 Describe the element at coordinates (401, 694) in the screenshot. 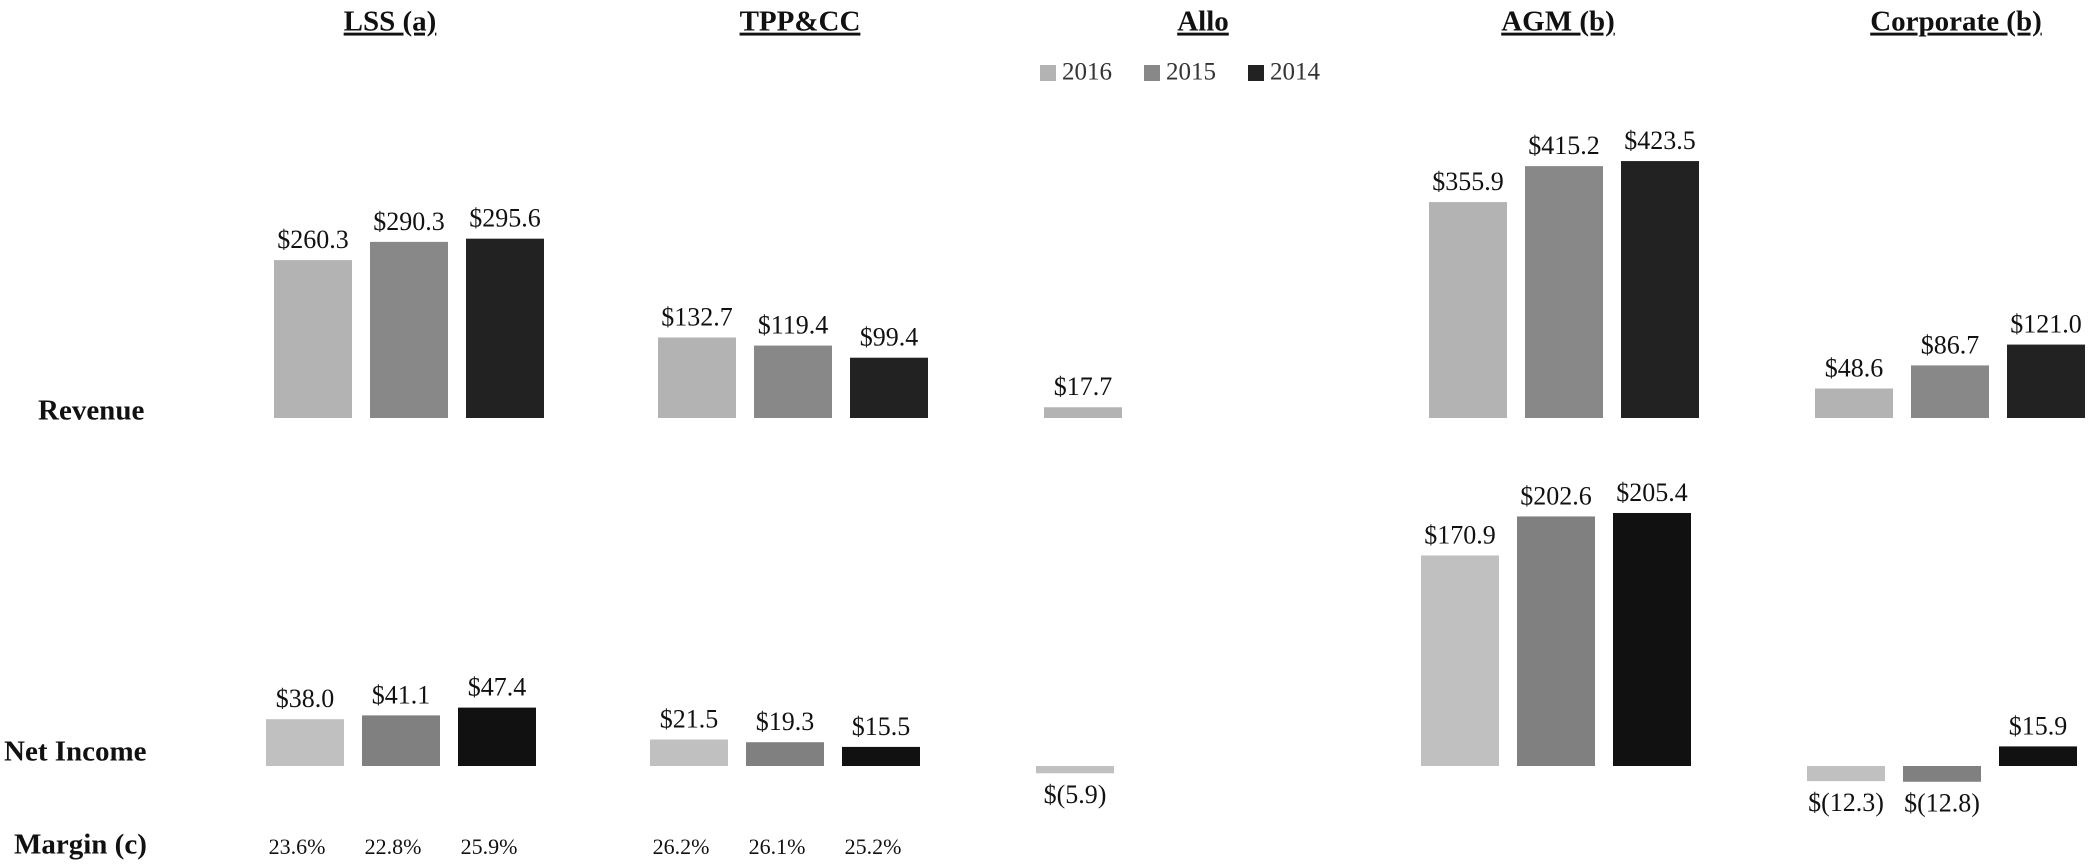

I see `value-label: $41.1` at that location.